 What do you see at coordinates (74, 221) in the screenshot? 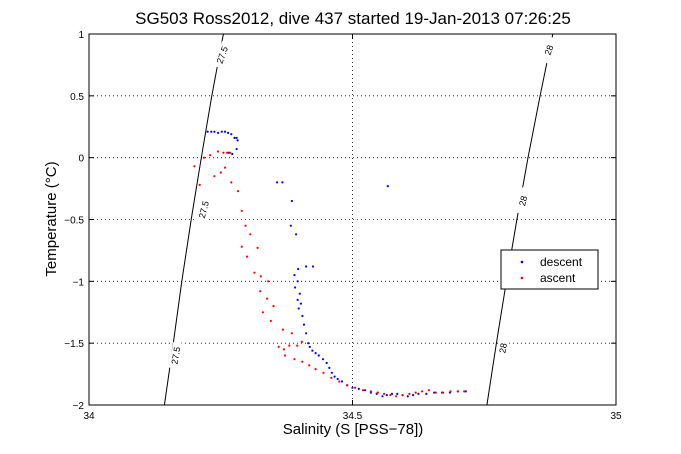
I see `y-tick-label: −0.5` at bounding box center [74, 221].